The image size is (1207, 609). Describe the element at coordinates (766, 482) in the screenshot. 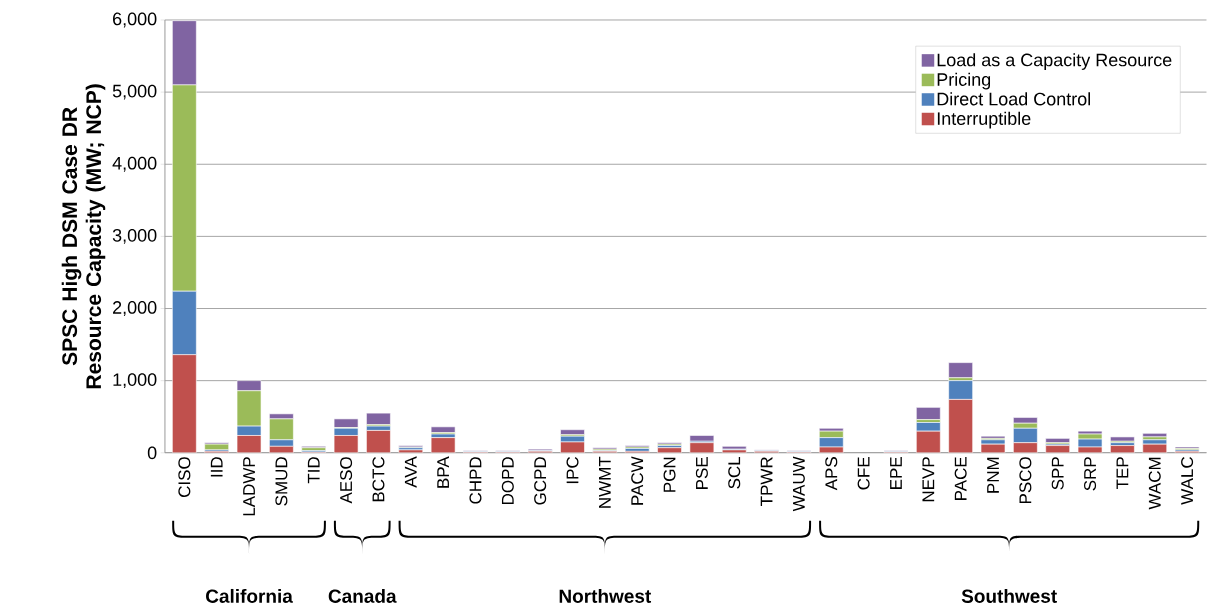

I see `x-tick-label: TPWR` at that location.